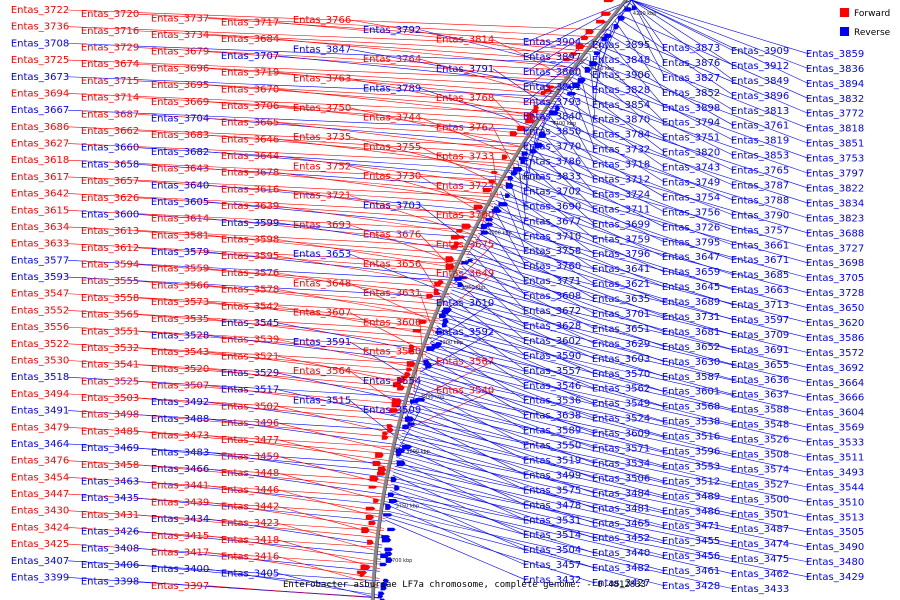 The height and width of the screenshot is (600, 900). I want to click on gene-label: Entas_3706, so click(250, 106).